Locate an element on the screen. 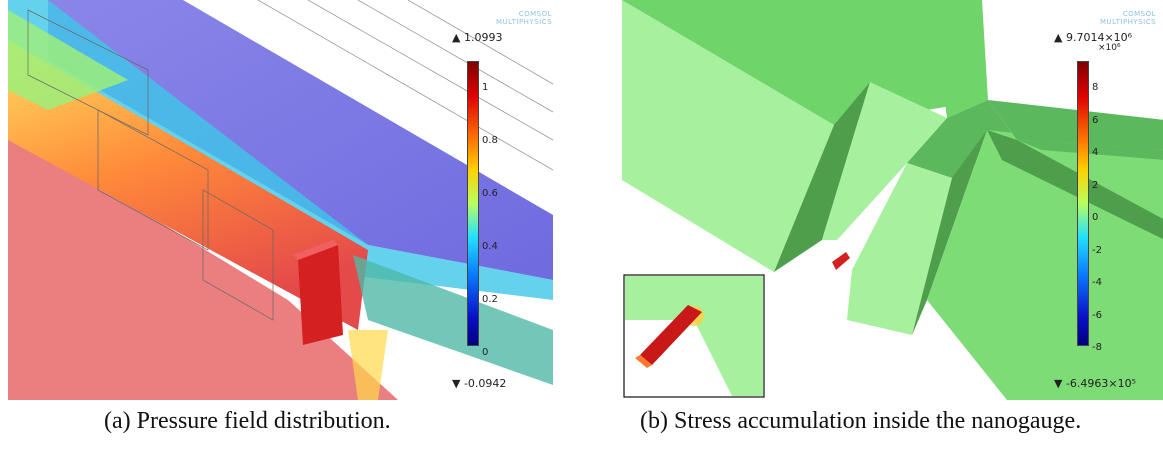 The height and width of the screenshot is (449, 1163). colorbar-tick-label: -6 is located at coordinates (1097, 315).